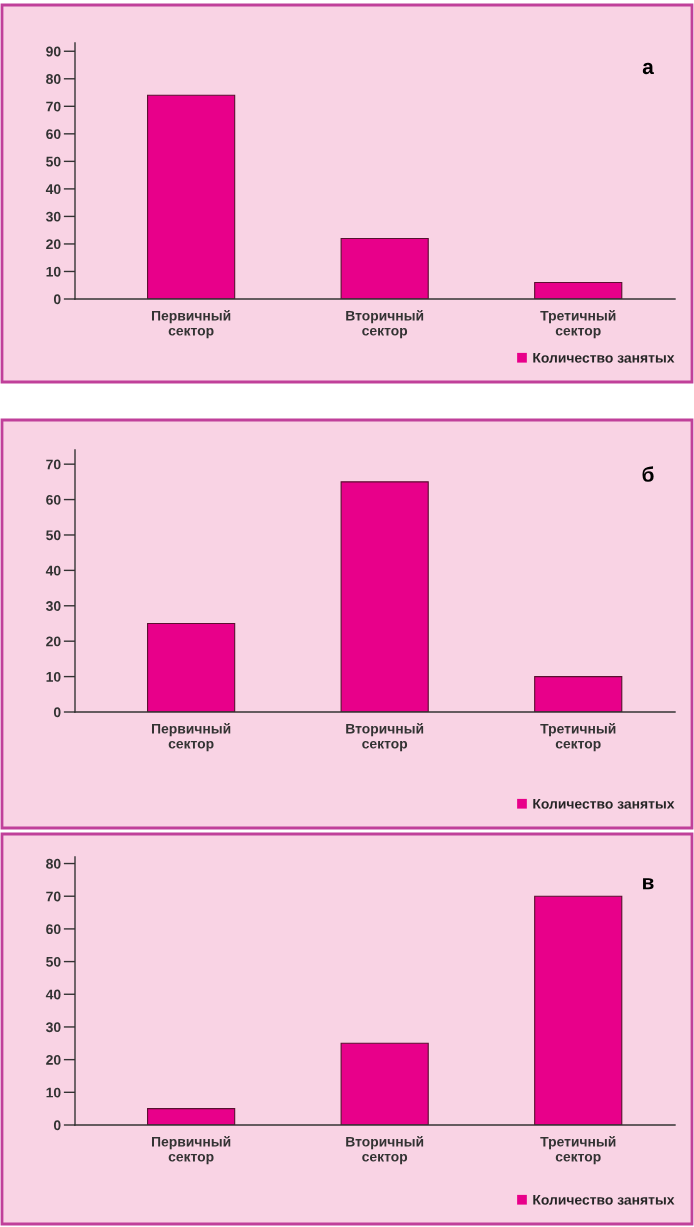 This screenshot has height=1227, width=694. I want to click on annotation: а, so click(648, 68).